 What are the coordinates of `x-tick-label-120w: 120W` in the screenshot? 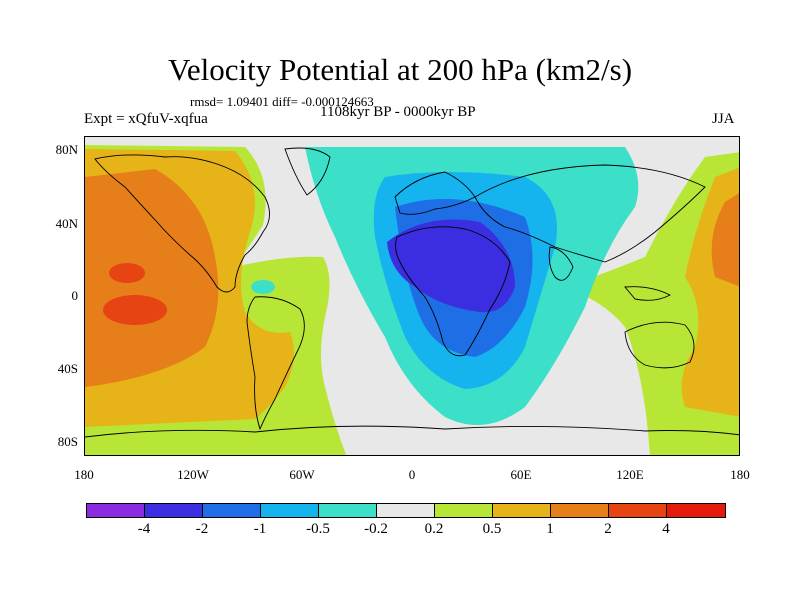 It's located at (193, 474).